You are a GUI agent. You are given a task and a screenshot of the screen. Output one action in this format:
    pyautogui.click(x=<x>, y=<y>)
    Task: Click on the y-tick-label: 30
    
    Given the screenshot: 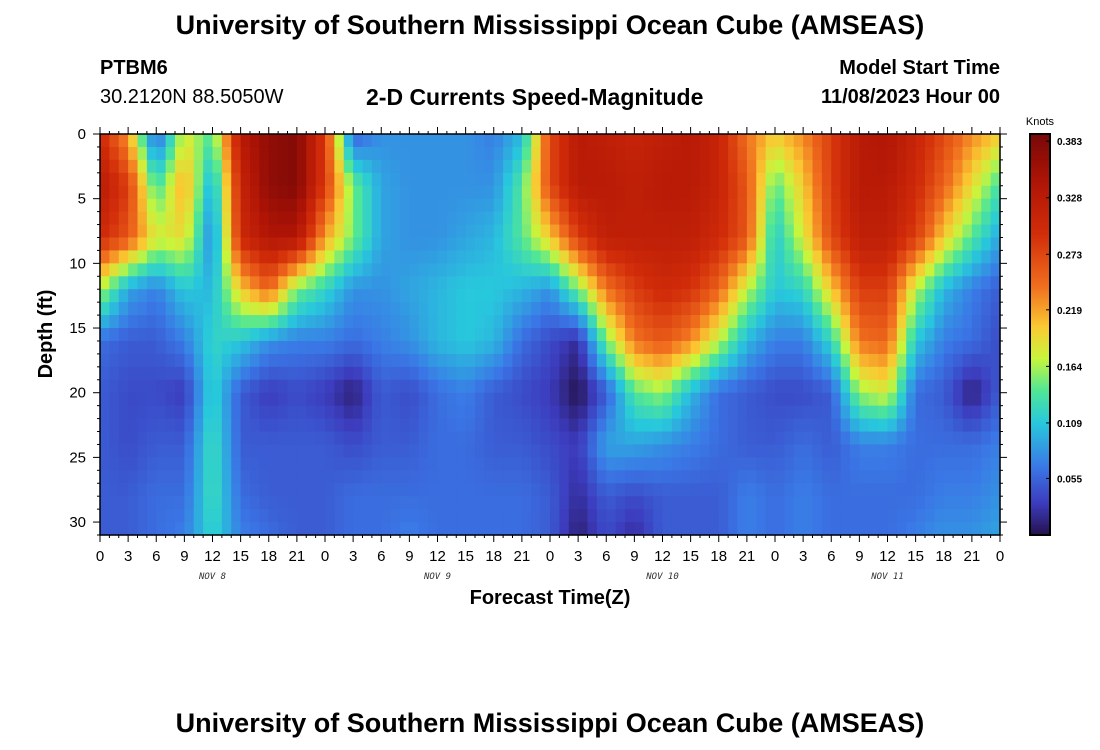 What is the action you would take?
    pyautogui.click(x=77, y=522)
    